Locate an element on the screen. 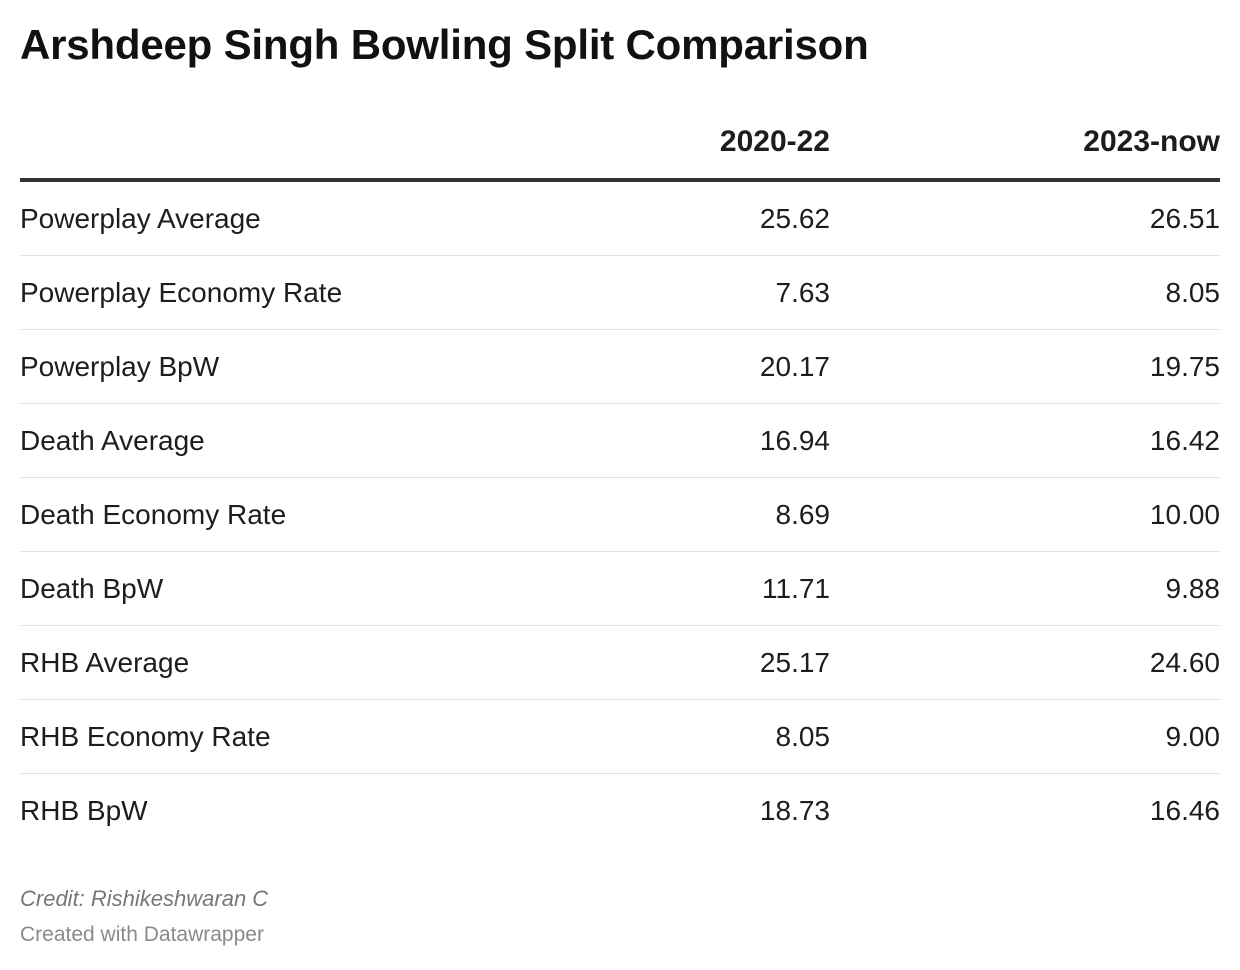 The height and width of the screenshot is (970, 1240). cell-2023-now: 8.05 is located at coordinates (1025, 292).